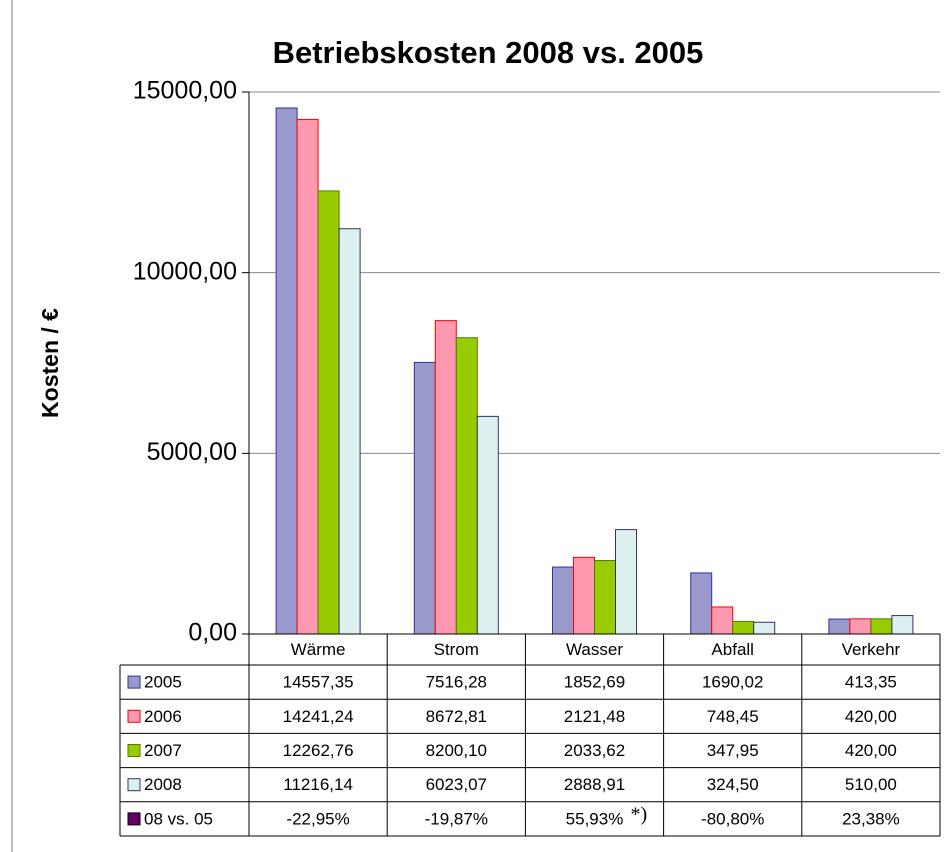 This screenshot has width=952, height=852. Describe the element at coordinates (185, 271) in the screenshot. I see `y-tick-label: 10000,00` at that location.